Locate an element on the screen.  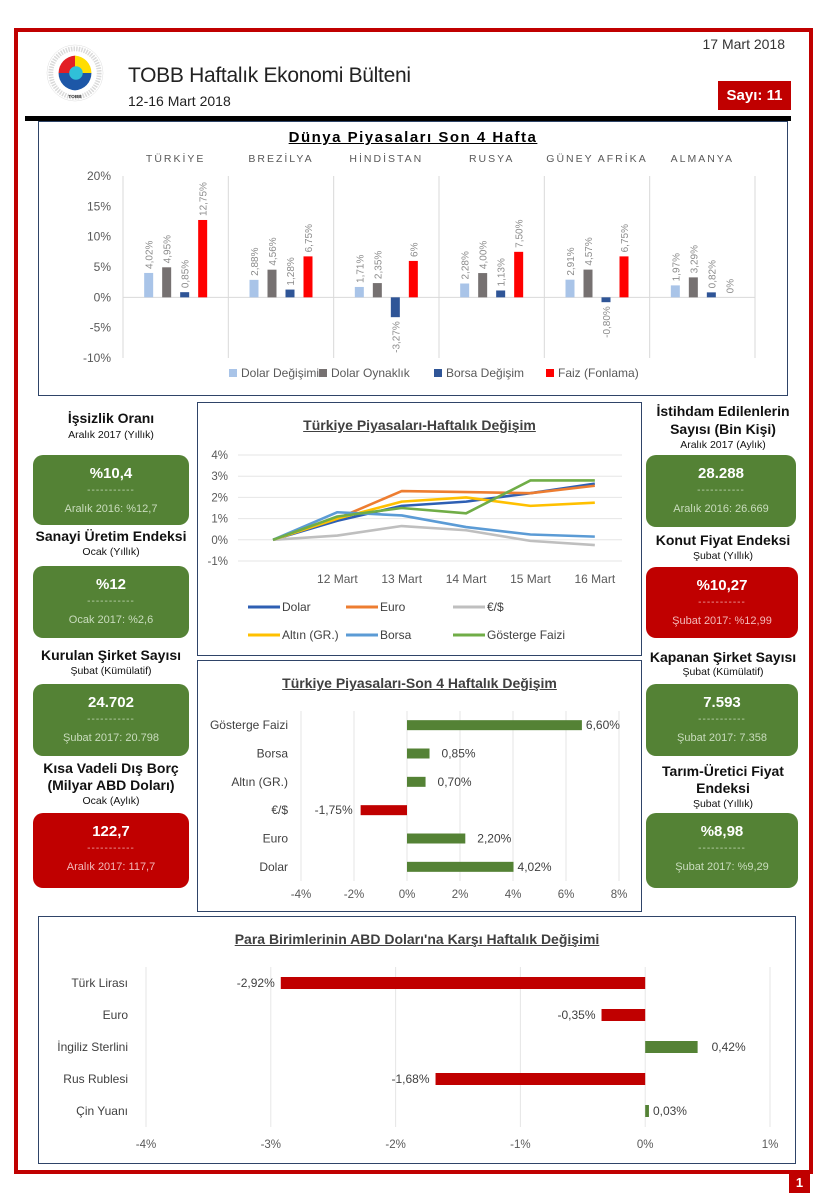
issue-badge: Sayı: 11 is located at coordinates (754, 95).